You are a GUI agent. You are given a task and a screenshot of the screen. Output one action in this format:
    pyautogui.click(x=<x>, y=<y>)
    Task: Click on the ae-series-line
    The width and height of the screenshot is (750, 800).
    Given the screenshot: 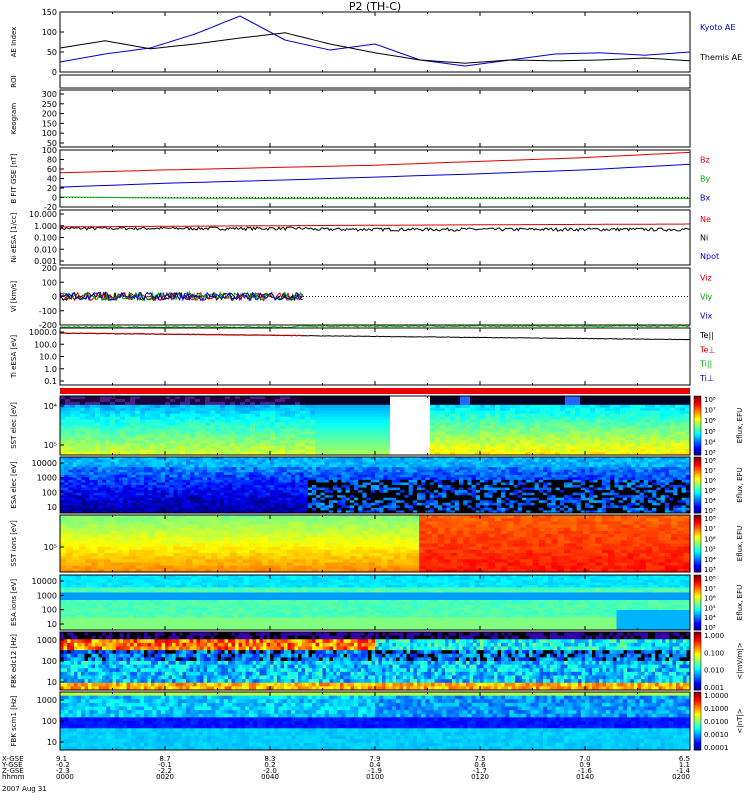 What is the action you would take?
    pyautogui.click(x=375, y=41)
    